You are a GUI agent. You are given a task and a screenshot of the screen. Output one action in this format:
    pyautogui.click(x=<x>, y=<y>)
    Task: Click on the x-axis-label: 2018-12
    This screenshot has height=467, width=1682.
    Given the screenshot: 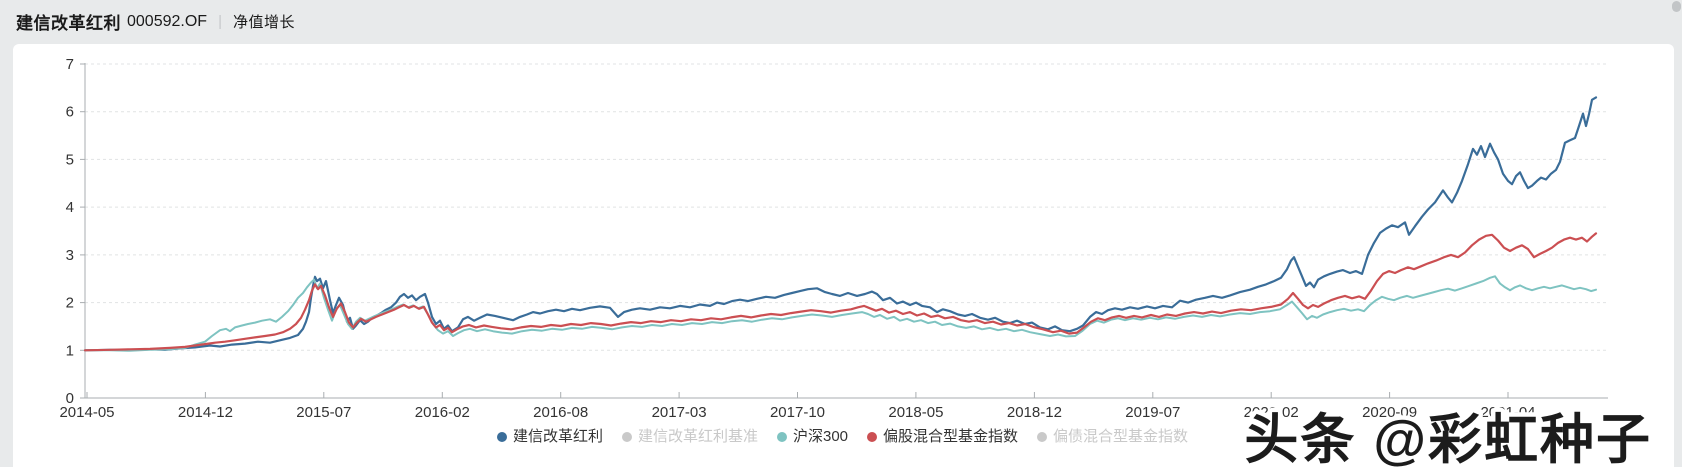 What is the action you would take?
    pyautogui.click(x=1034, y=412)
    